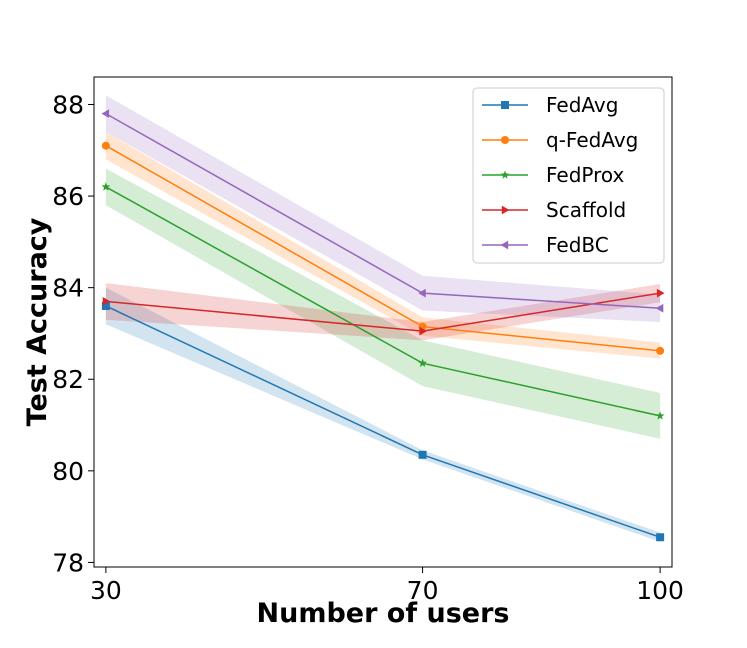 The image size is (747, 648). I want to click on y-tick-label-82: 82, so click(68, 379).